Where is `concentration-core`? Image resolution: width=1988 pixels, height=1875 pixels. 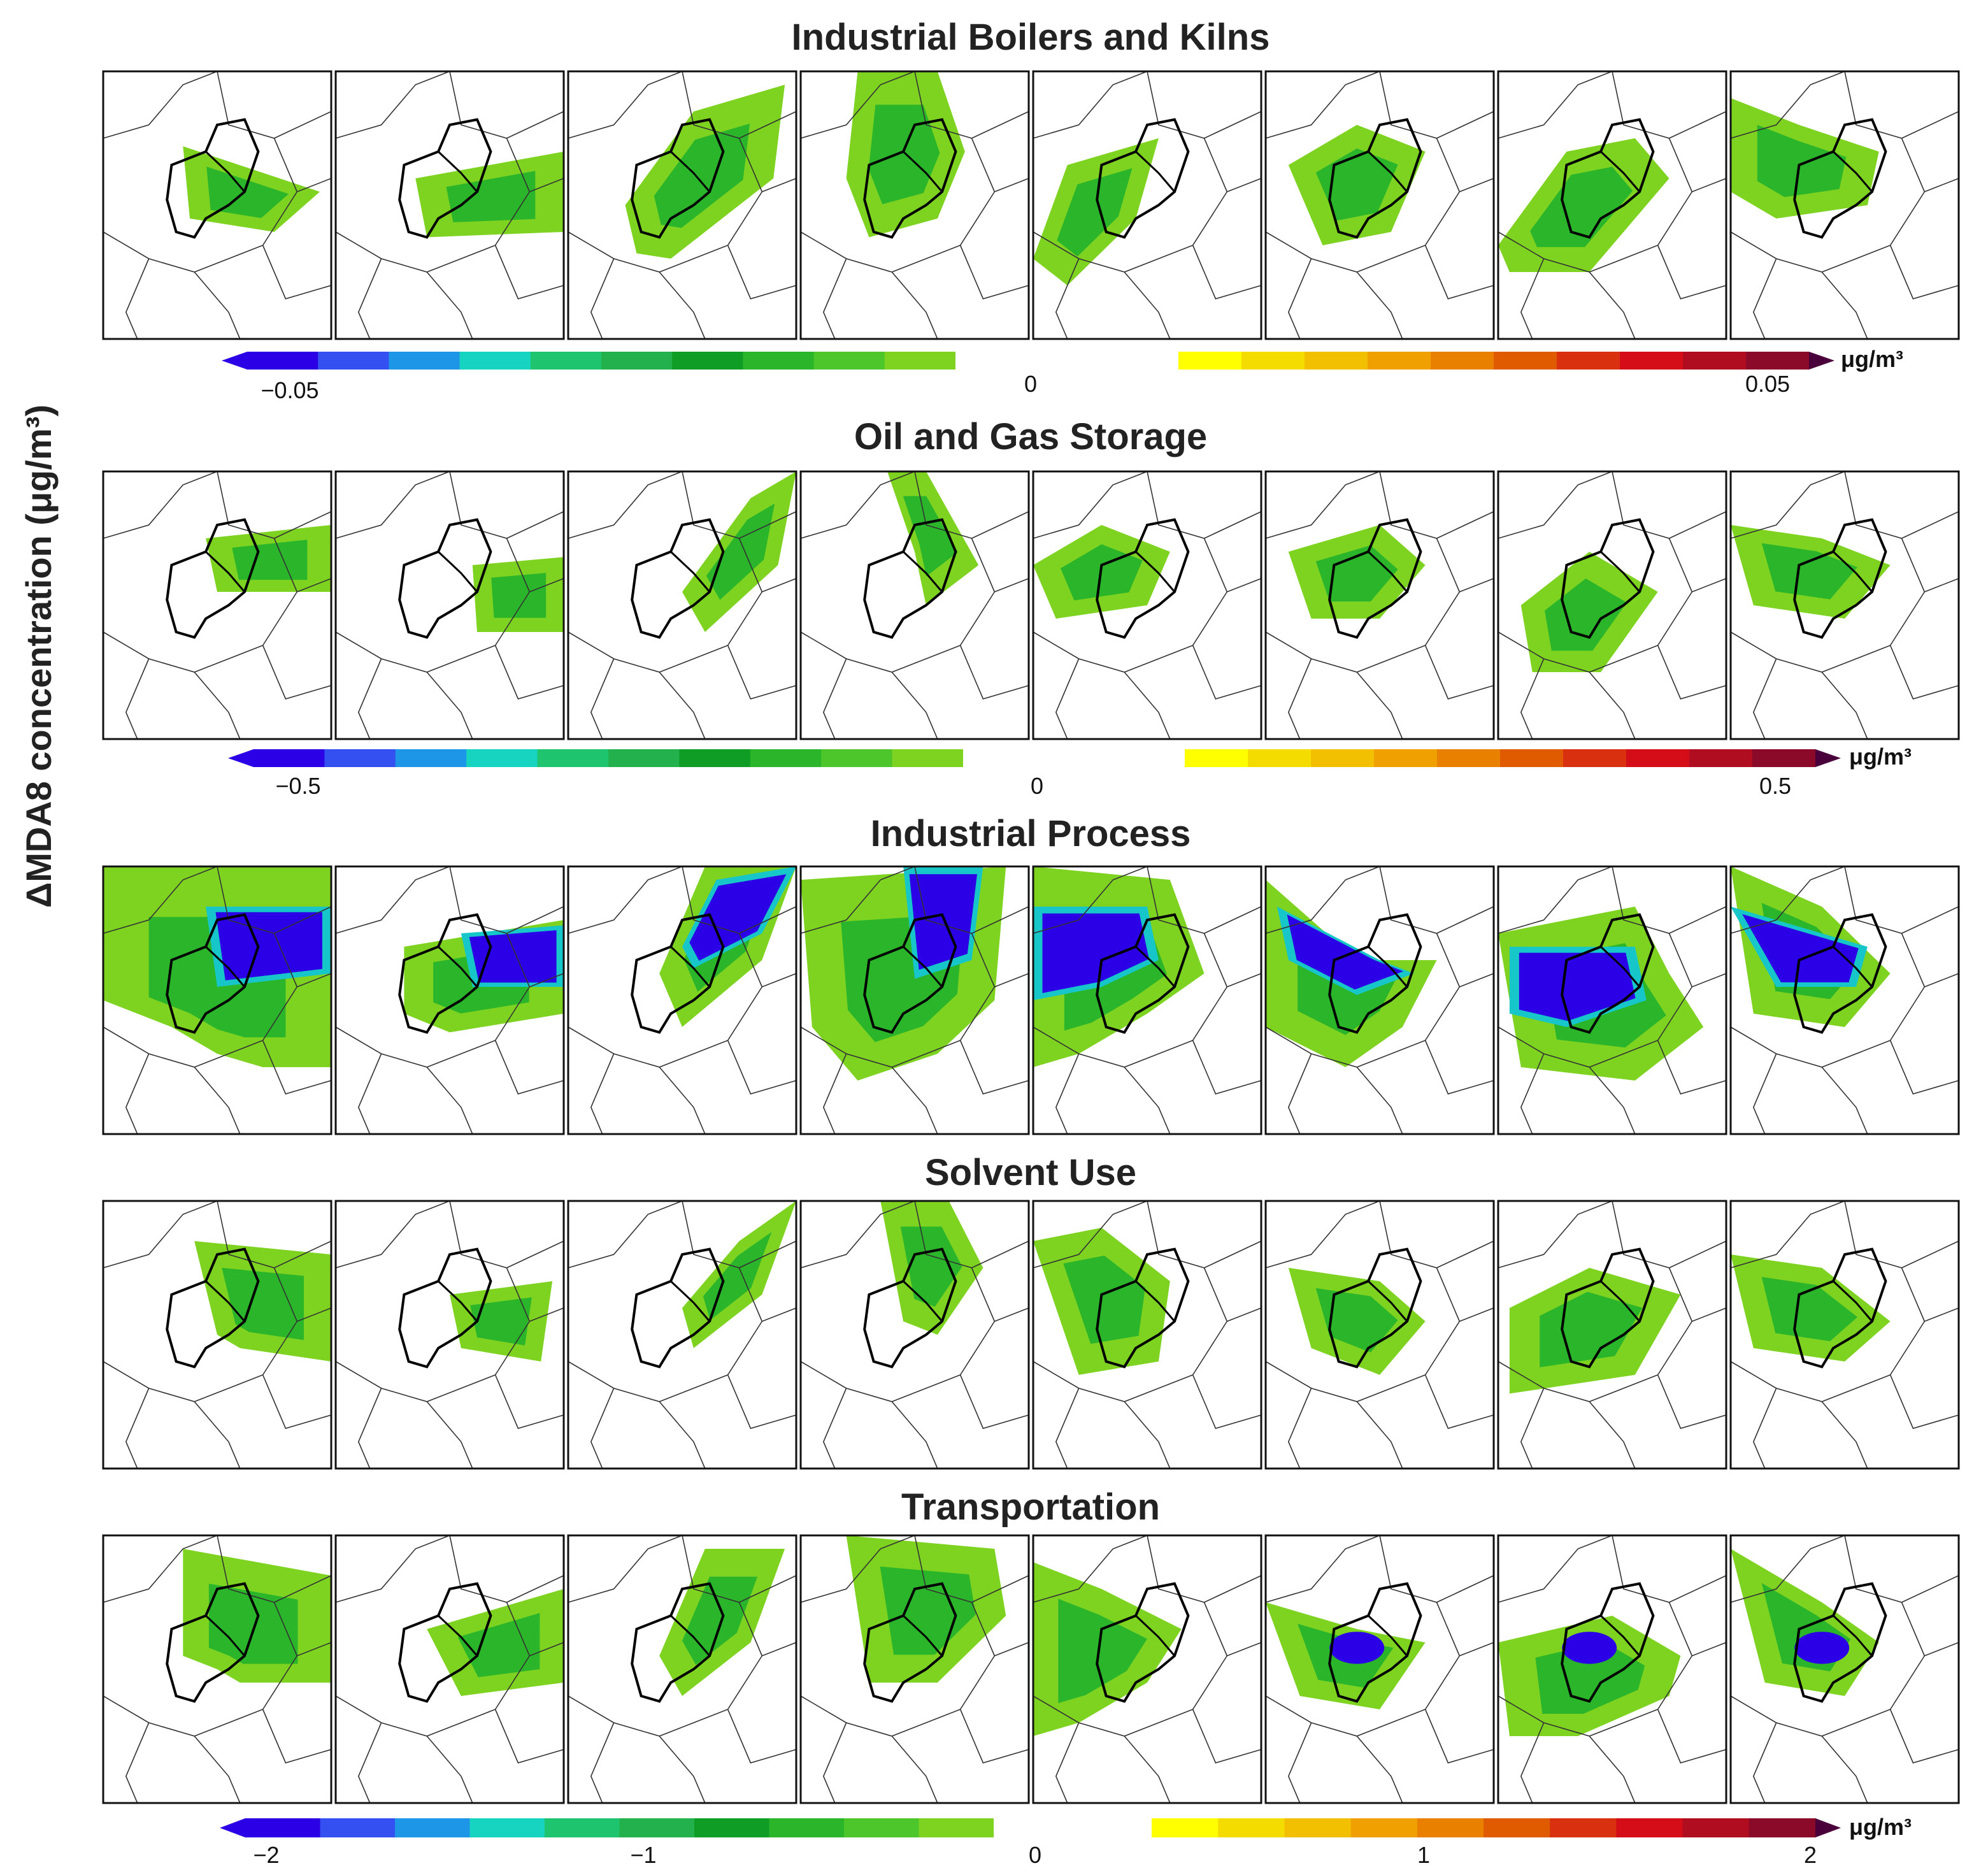 concentration-core is located at coordinates (1577, 987).